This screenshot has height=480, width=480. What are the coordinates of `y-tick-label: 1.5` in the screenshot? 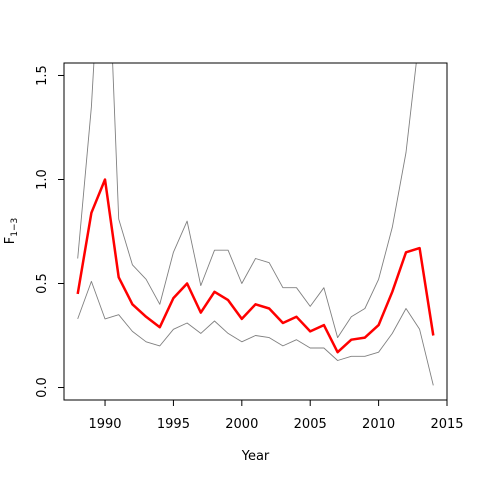 It's located at (42, 75).